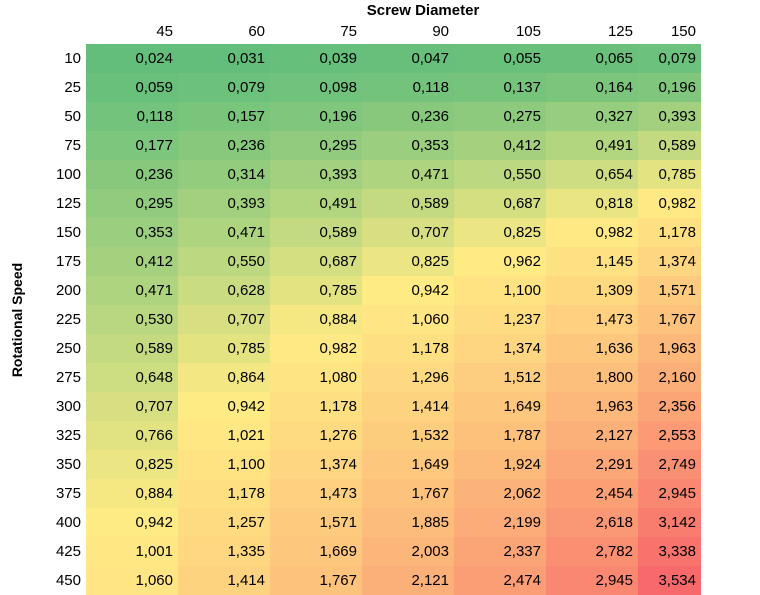  What do you see at coordinates (316, 522) in the screenshot?
I see `heatmap-cell: 1,571` at bounding box center [316, 522].